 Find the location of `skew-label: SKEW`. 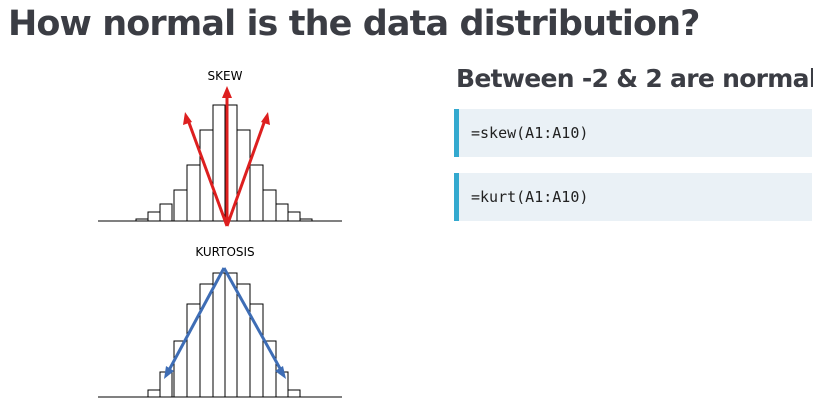

skew-label: SKEW is located at coordinates (225, 76).